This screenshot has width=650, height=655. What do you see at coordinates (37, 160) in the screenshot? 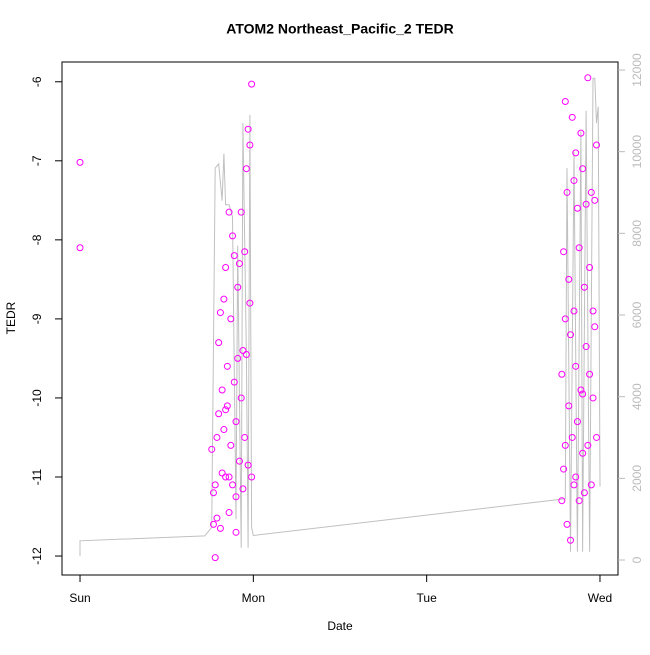
I see `y-tick-label: -7` at bounding box center [37, 160].